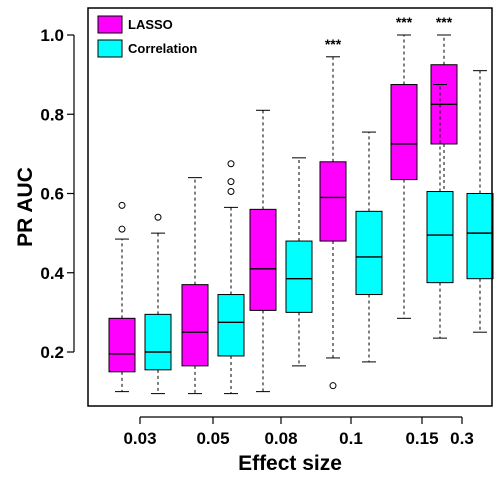 The width and height of the screenshot is (500, 480). I want to click on legend-label-correlation: Correlation, so click(162, 48).